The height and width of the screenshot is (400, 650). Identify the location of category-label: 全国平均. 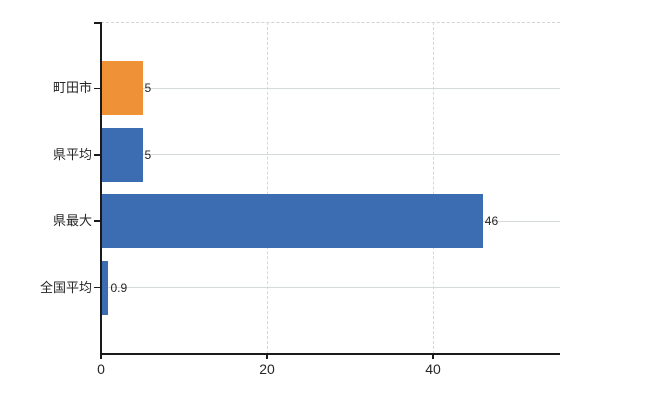
(65, 287).